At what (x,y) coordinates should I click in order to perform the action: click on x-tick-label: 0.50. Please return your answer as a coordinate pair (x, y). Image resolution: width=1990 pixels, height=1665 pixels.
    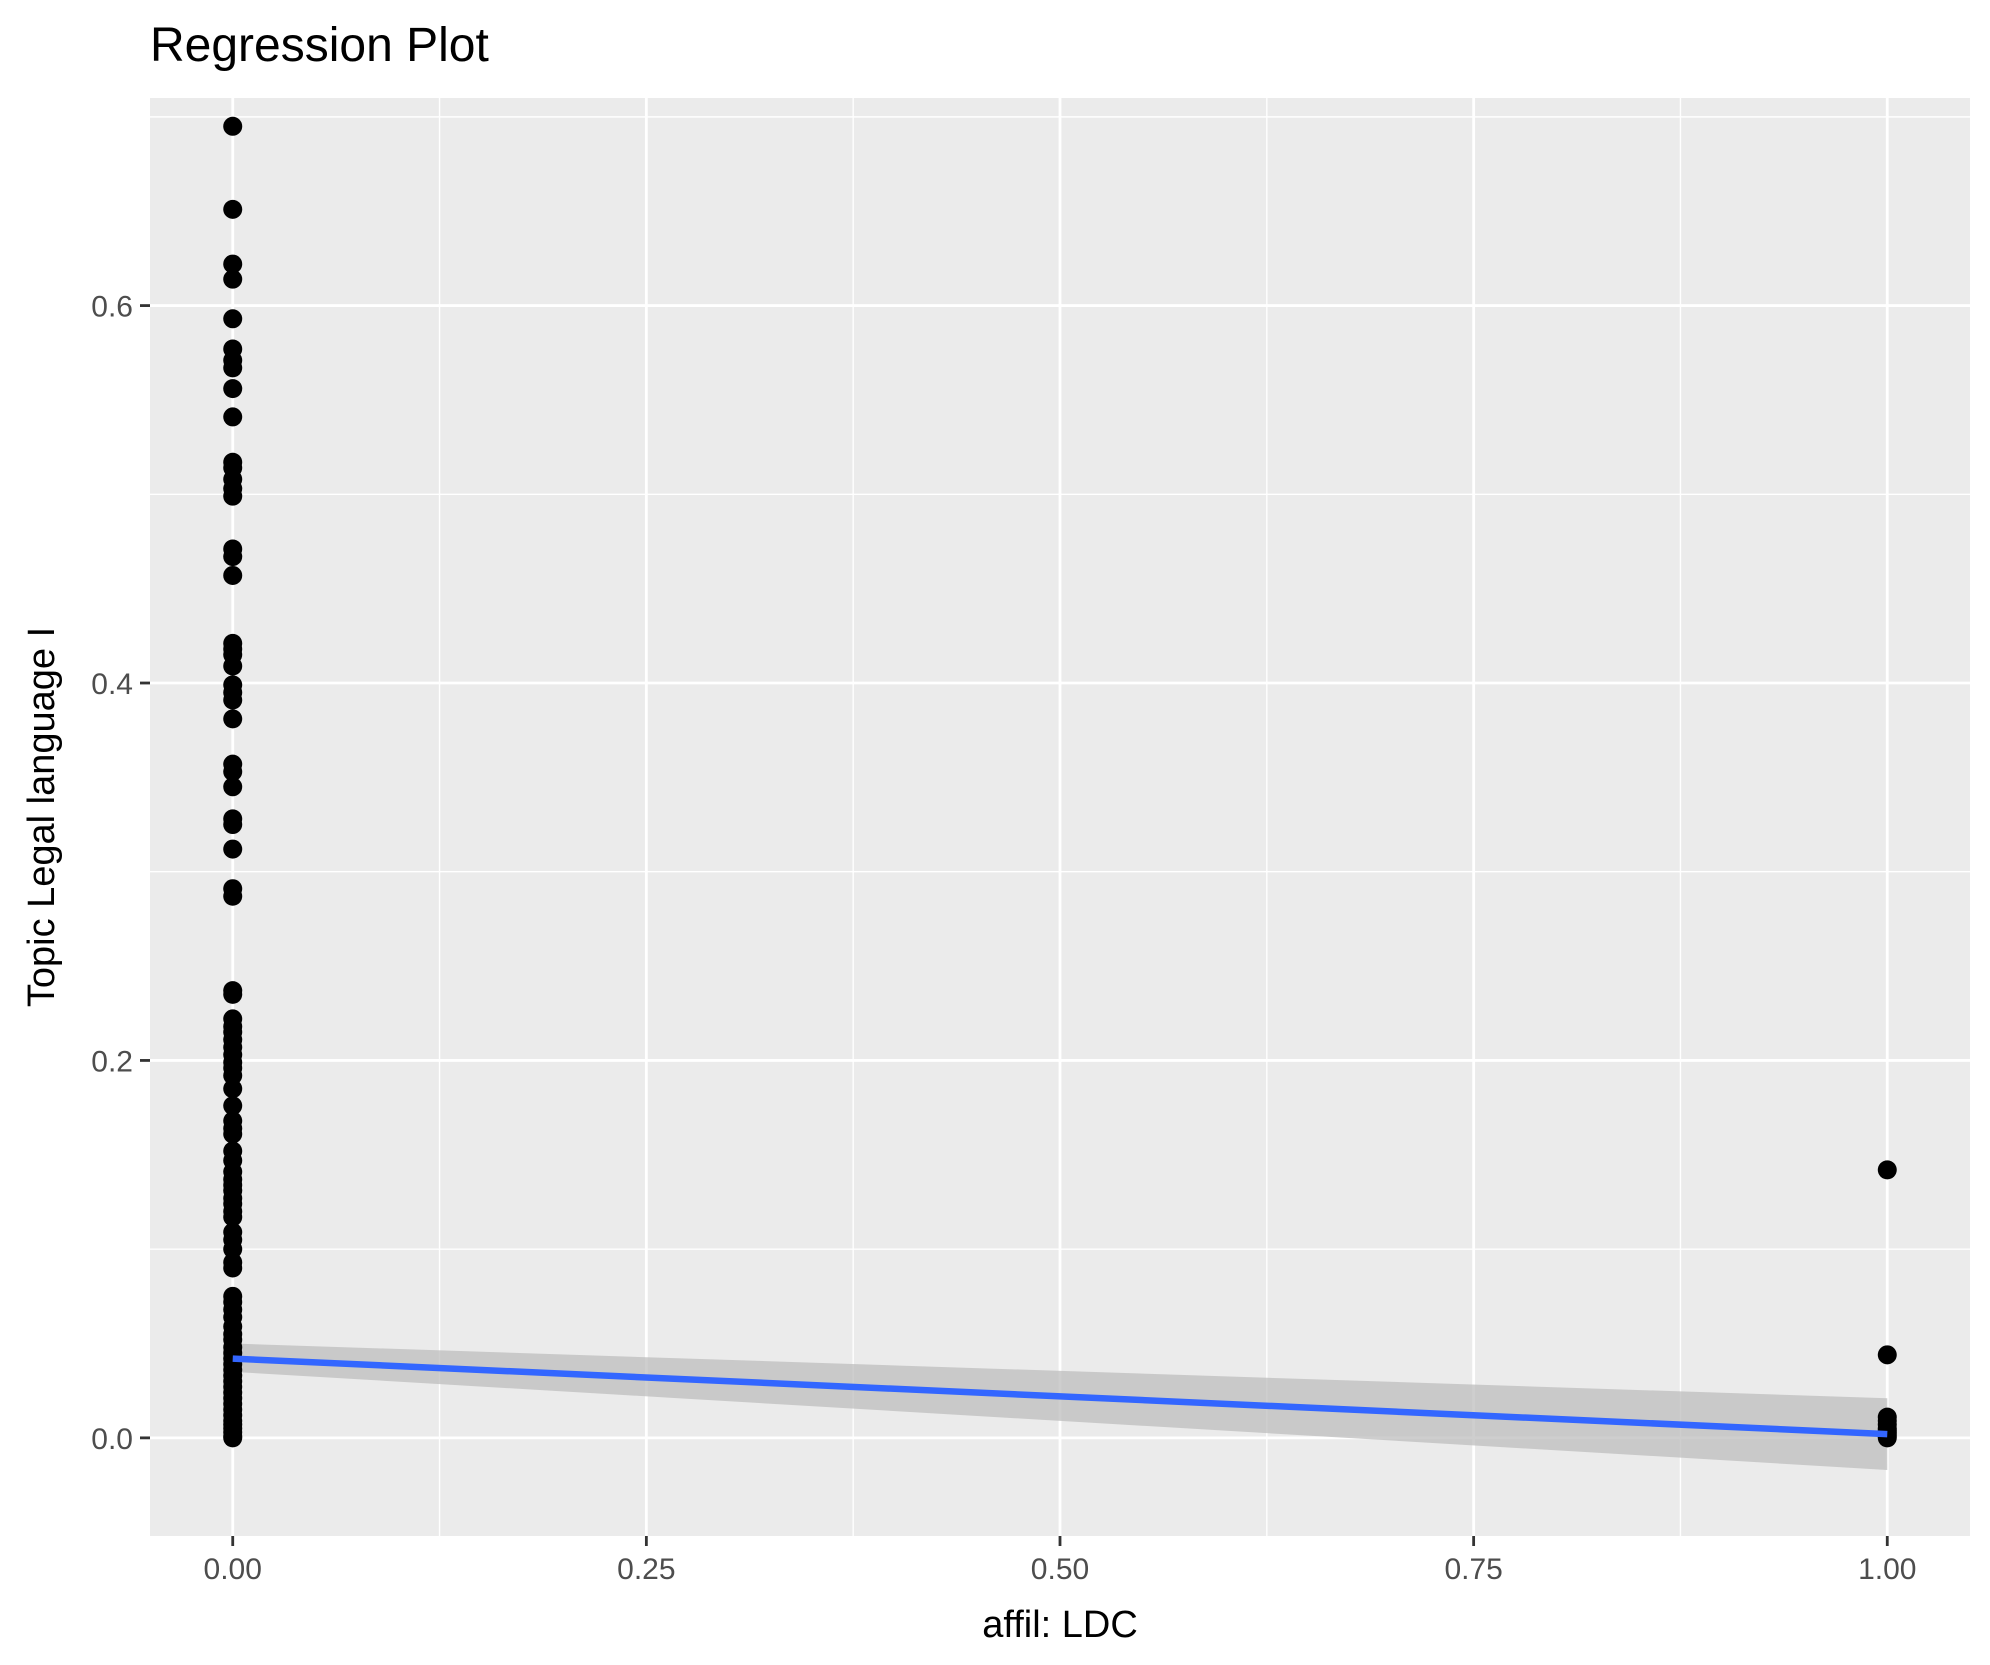
    Looking at the image, I should click on (1060, 1569).